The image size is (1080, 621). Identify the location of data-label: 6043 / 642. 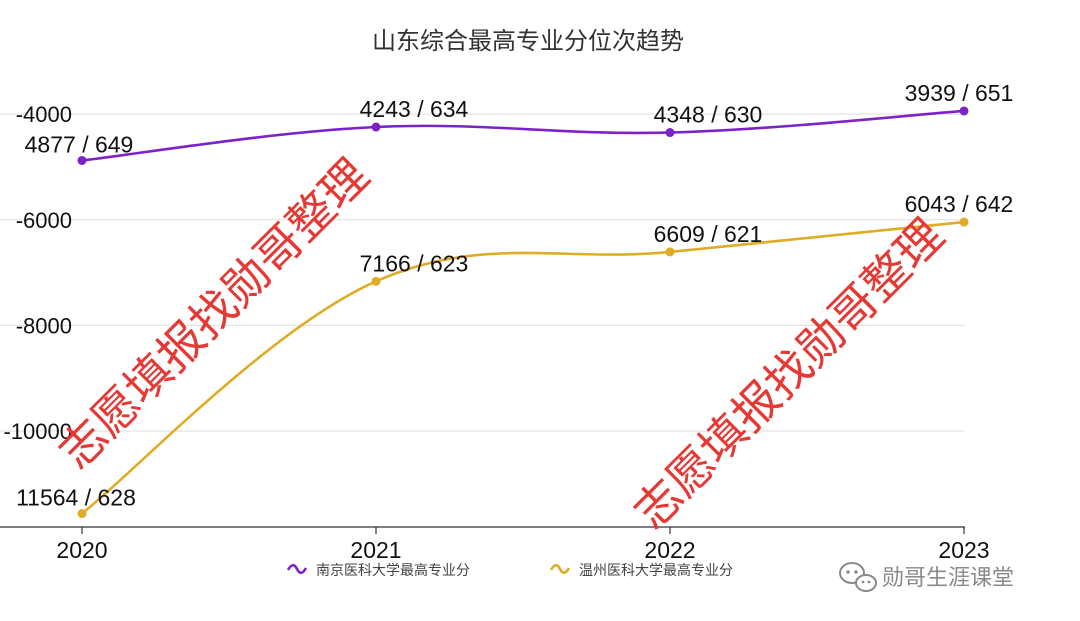
(959, 204).